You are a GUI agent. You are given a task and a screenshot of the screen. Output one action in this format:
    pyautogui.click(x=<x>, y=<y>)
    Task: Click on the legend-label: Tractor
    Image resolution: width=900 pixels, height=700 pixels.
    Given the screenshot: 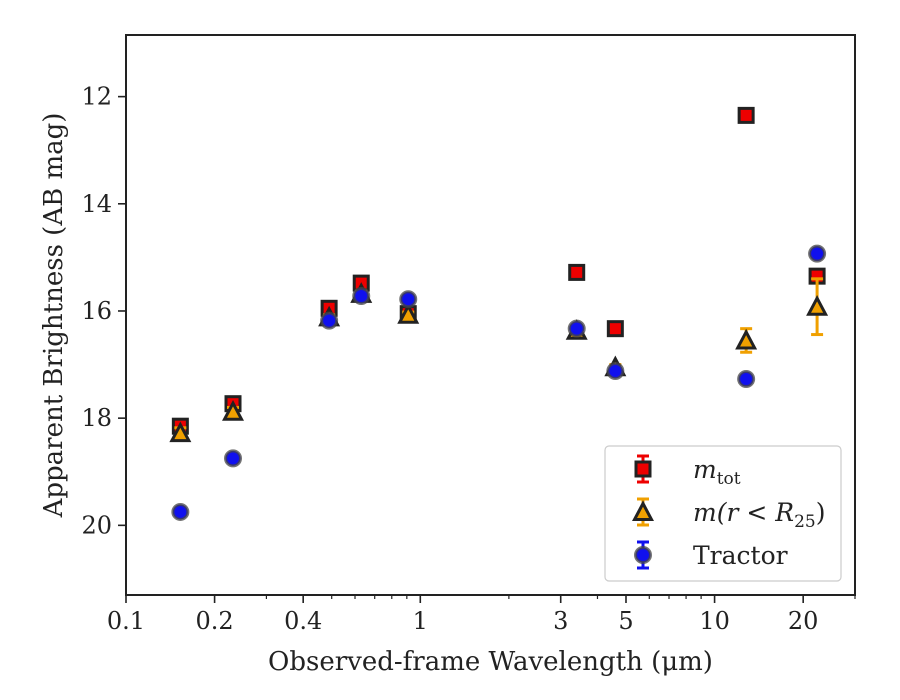 What is the action you would take?
    pyautogui.click(x=740, y=555)
    